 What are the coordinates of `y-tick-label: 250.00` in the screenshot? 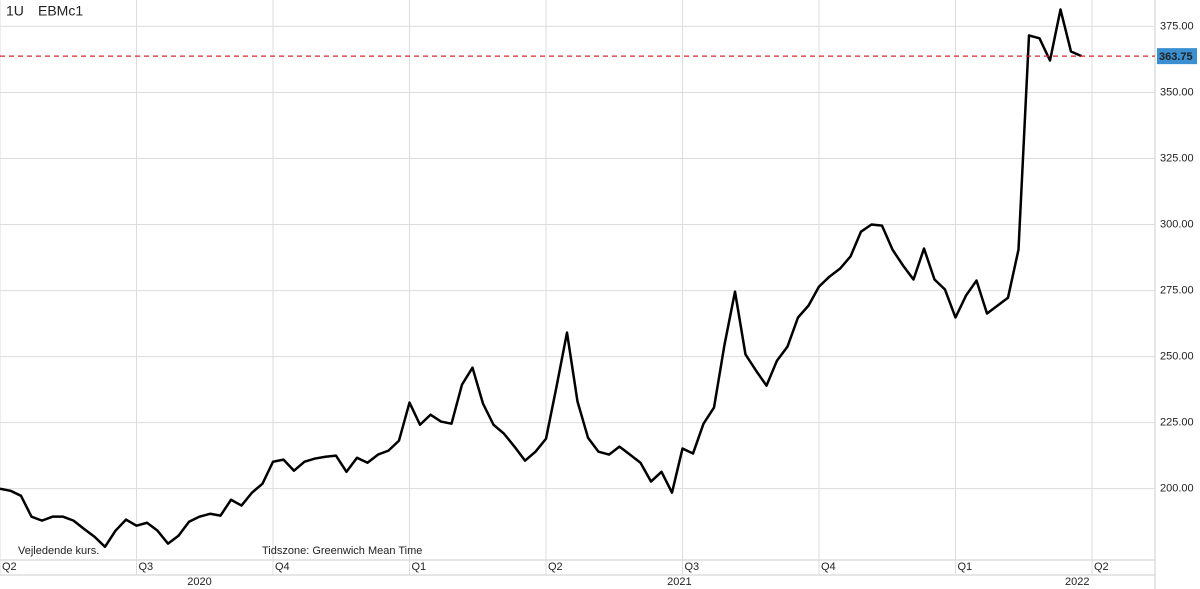 It's located at (1177, 357).